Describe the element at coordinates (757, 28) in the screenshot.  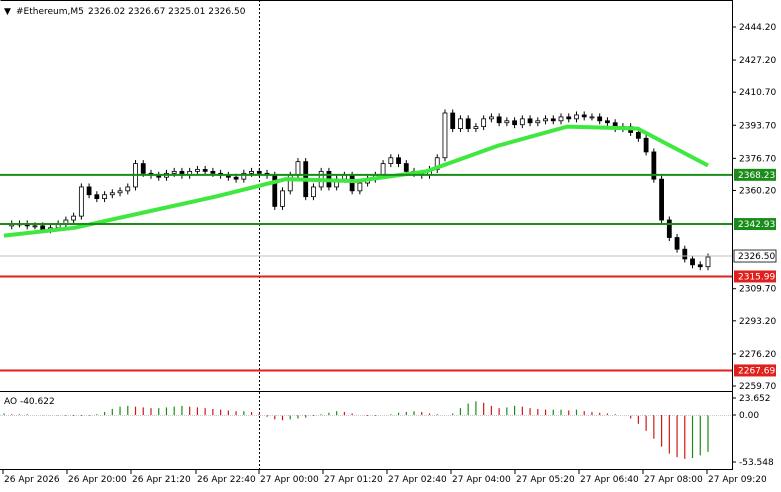
I see `price-tick-label: 2444.20` at that location.